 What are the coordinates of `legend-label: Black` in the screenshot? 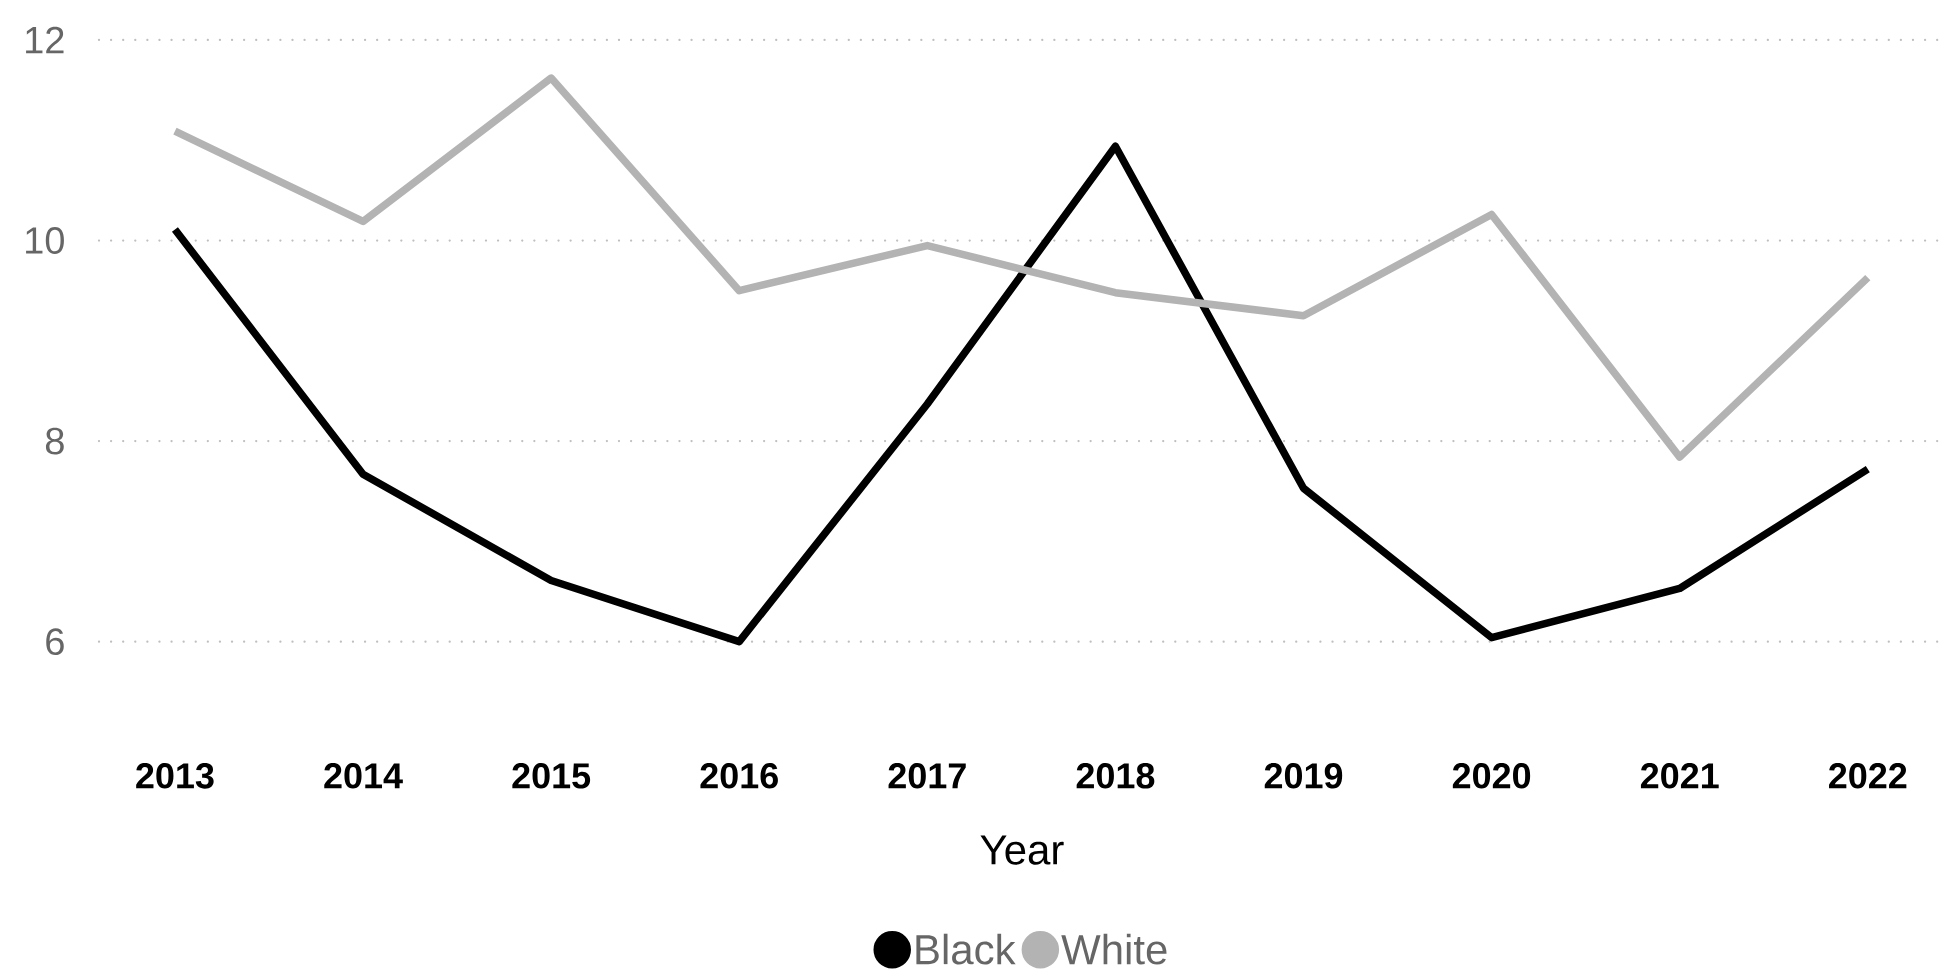 It's located at (966, 949).